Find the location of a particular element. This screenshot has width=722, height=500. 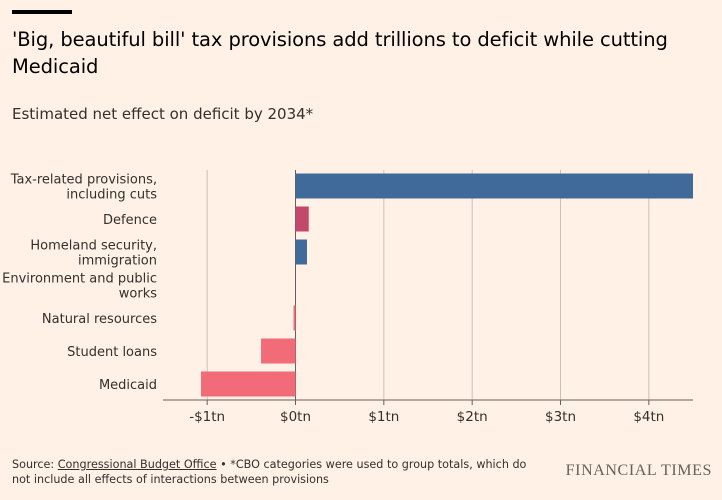

category-label-0: Tax-related provisions, including cuts is located at coordinates (84, 188).